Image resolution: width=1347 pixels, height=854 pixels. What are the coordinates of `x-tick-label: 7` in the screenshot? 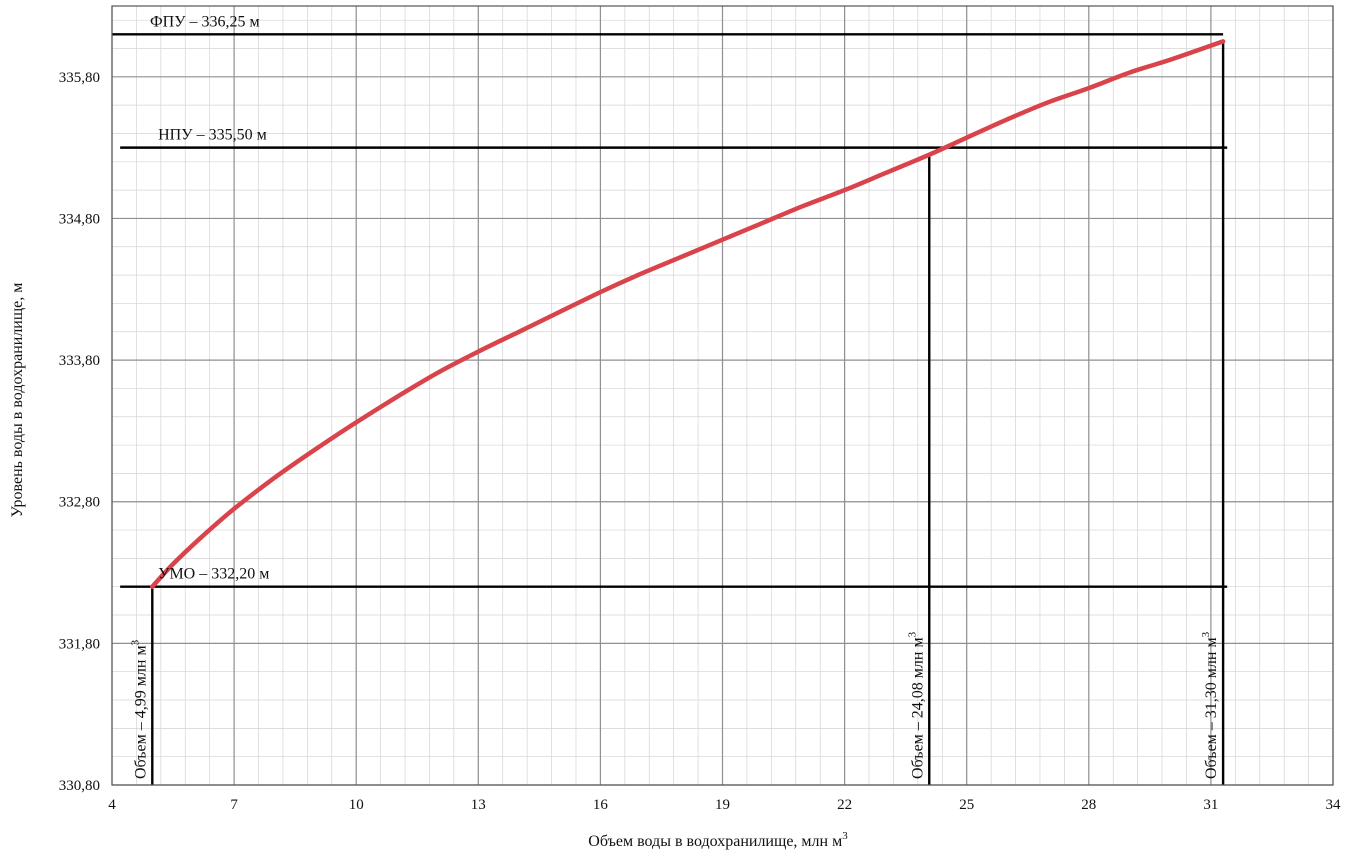 It's located at (234, 805).